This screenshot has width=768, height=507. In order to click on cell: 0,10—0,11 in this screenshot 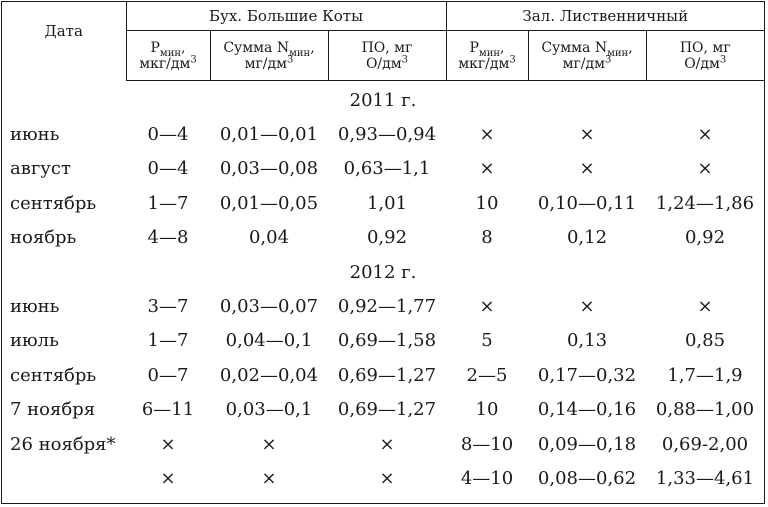, I will do `click(587, 203)`.